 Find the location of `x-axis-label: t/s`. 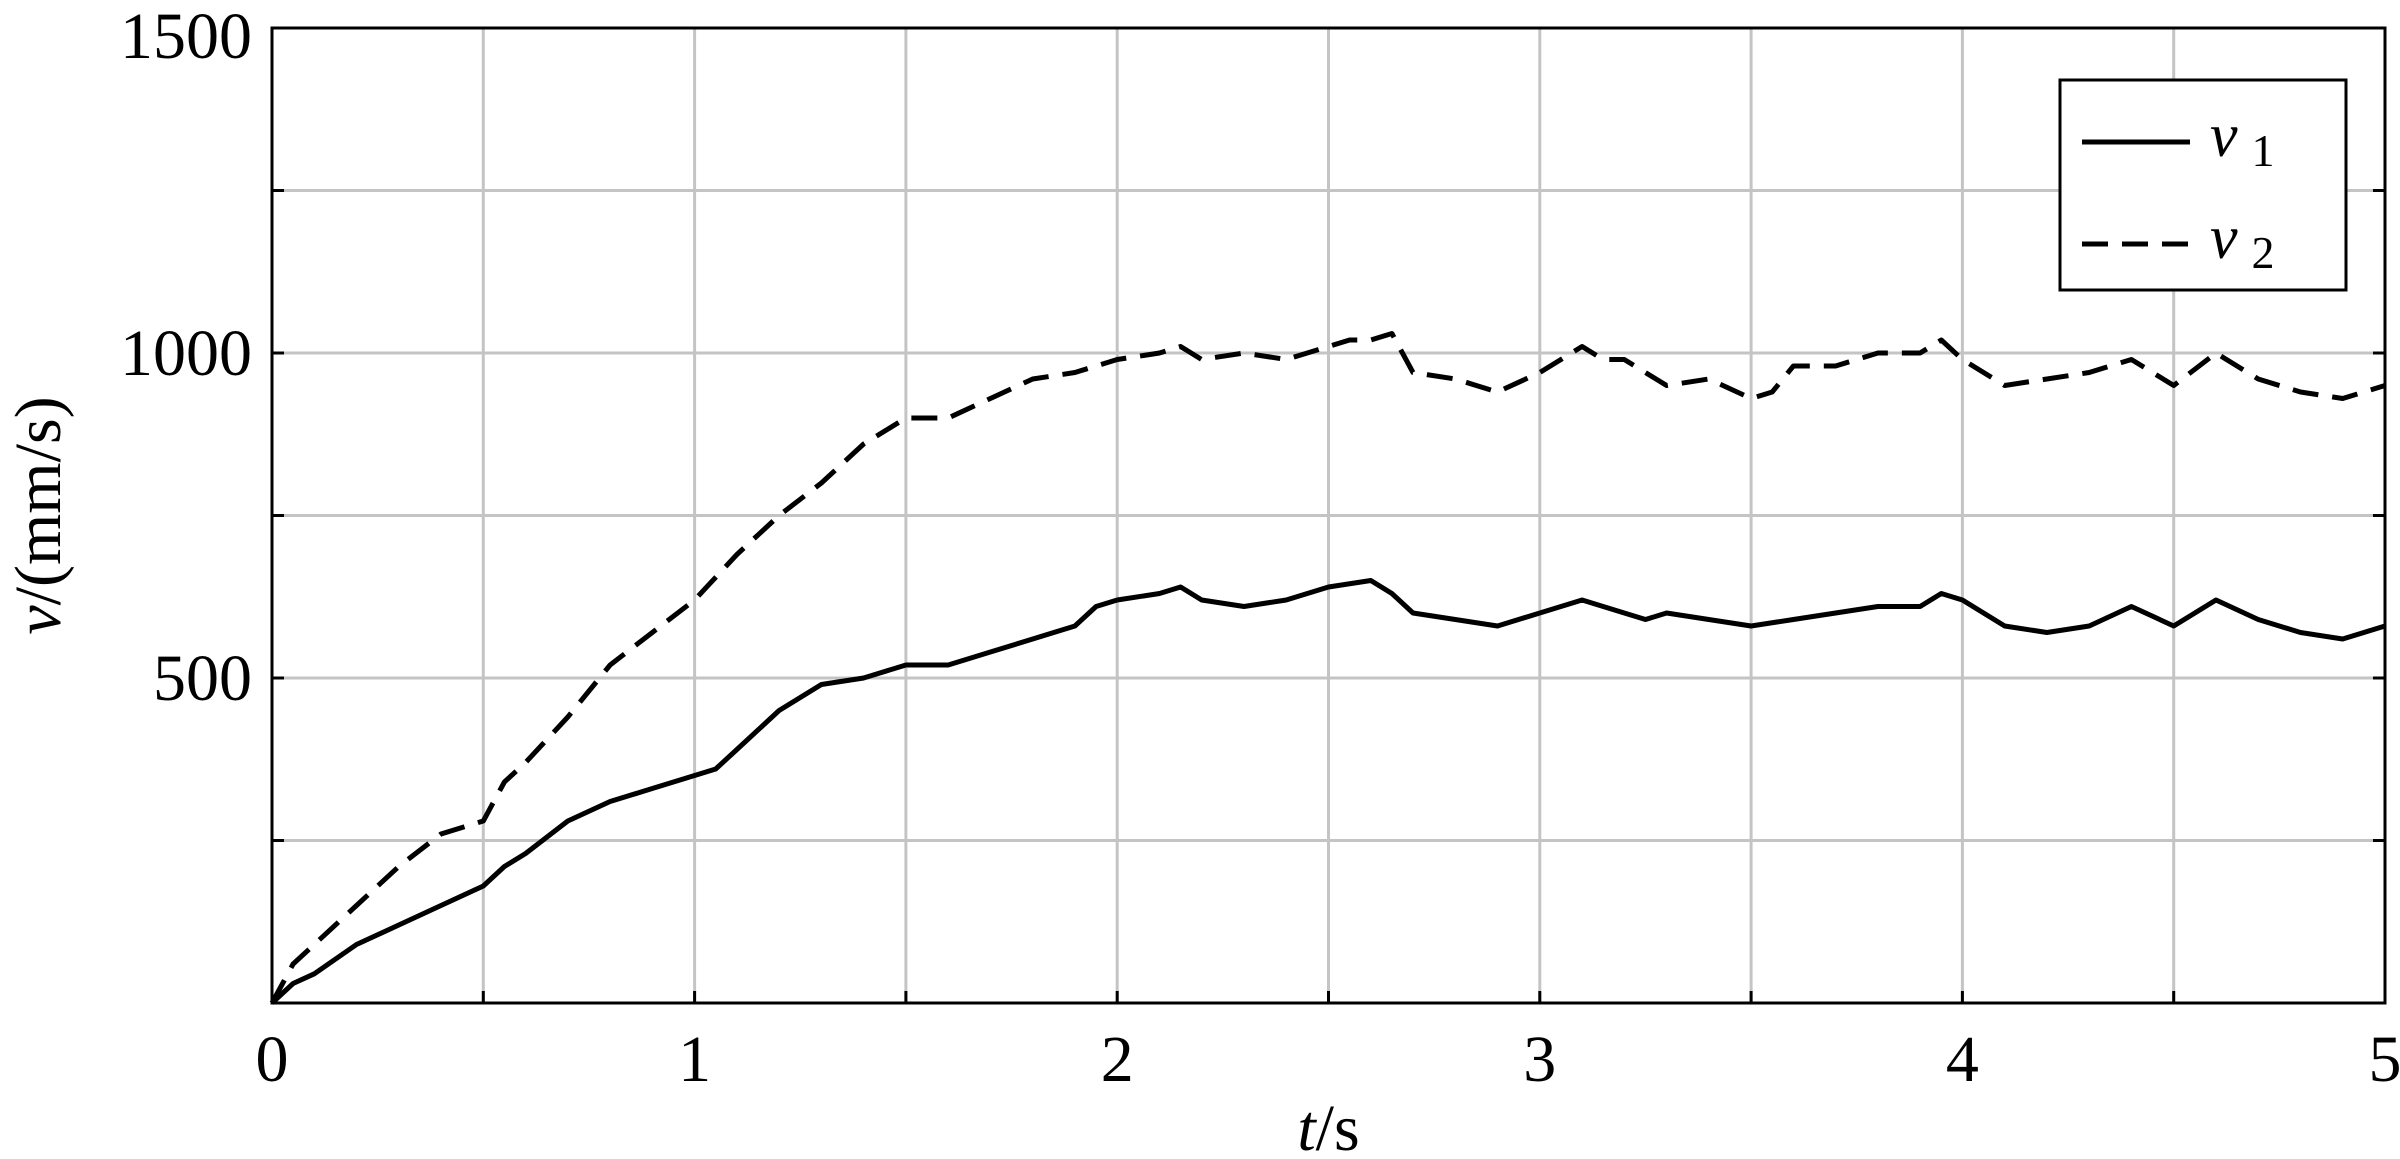

x-axis-label: t/s is located at coordinates (1328, 1125).